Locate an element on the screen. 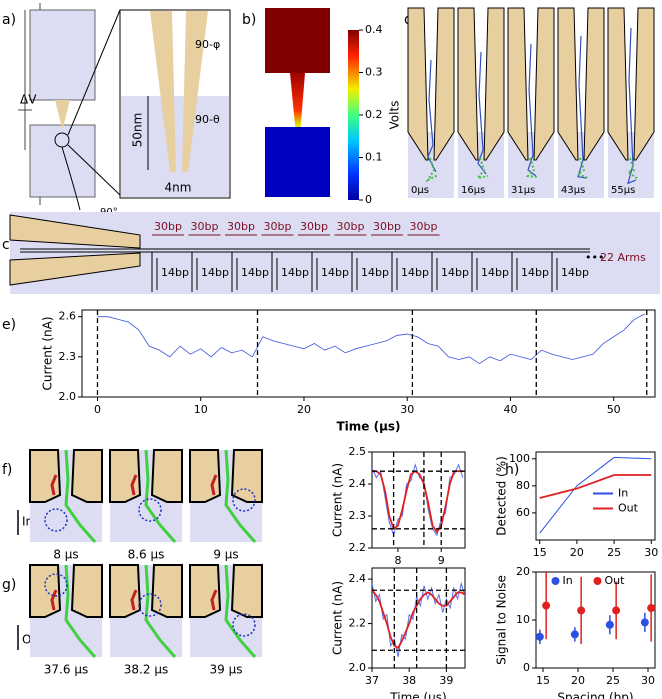  time-label: 38.2 µs is located at coordinates (146, 670).